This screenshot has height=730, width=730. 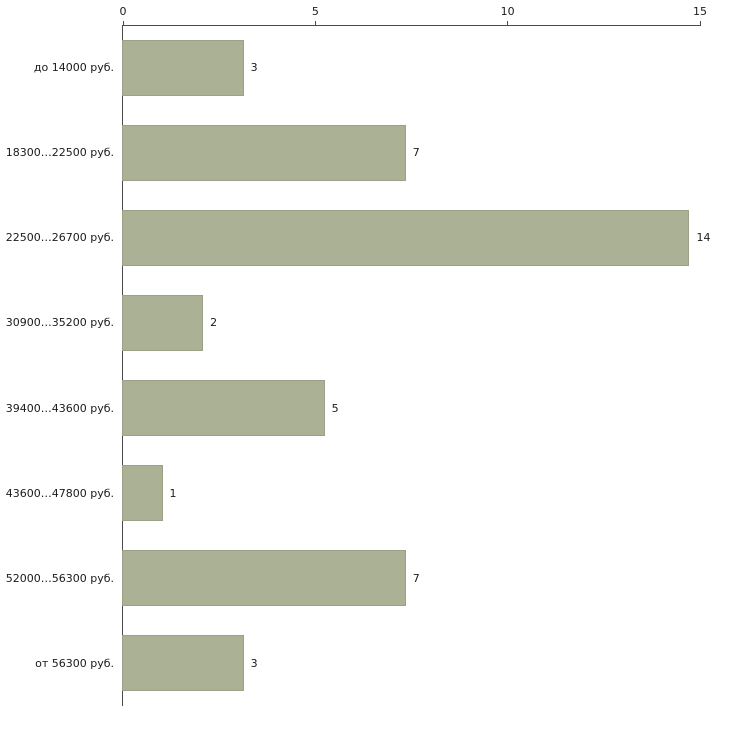 I want to click on value-label: 5, so click(x=335, y=408).